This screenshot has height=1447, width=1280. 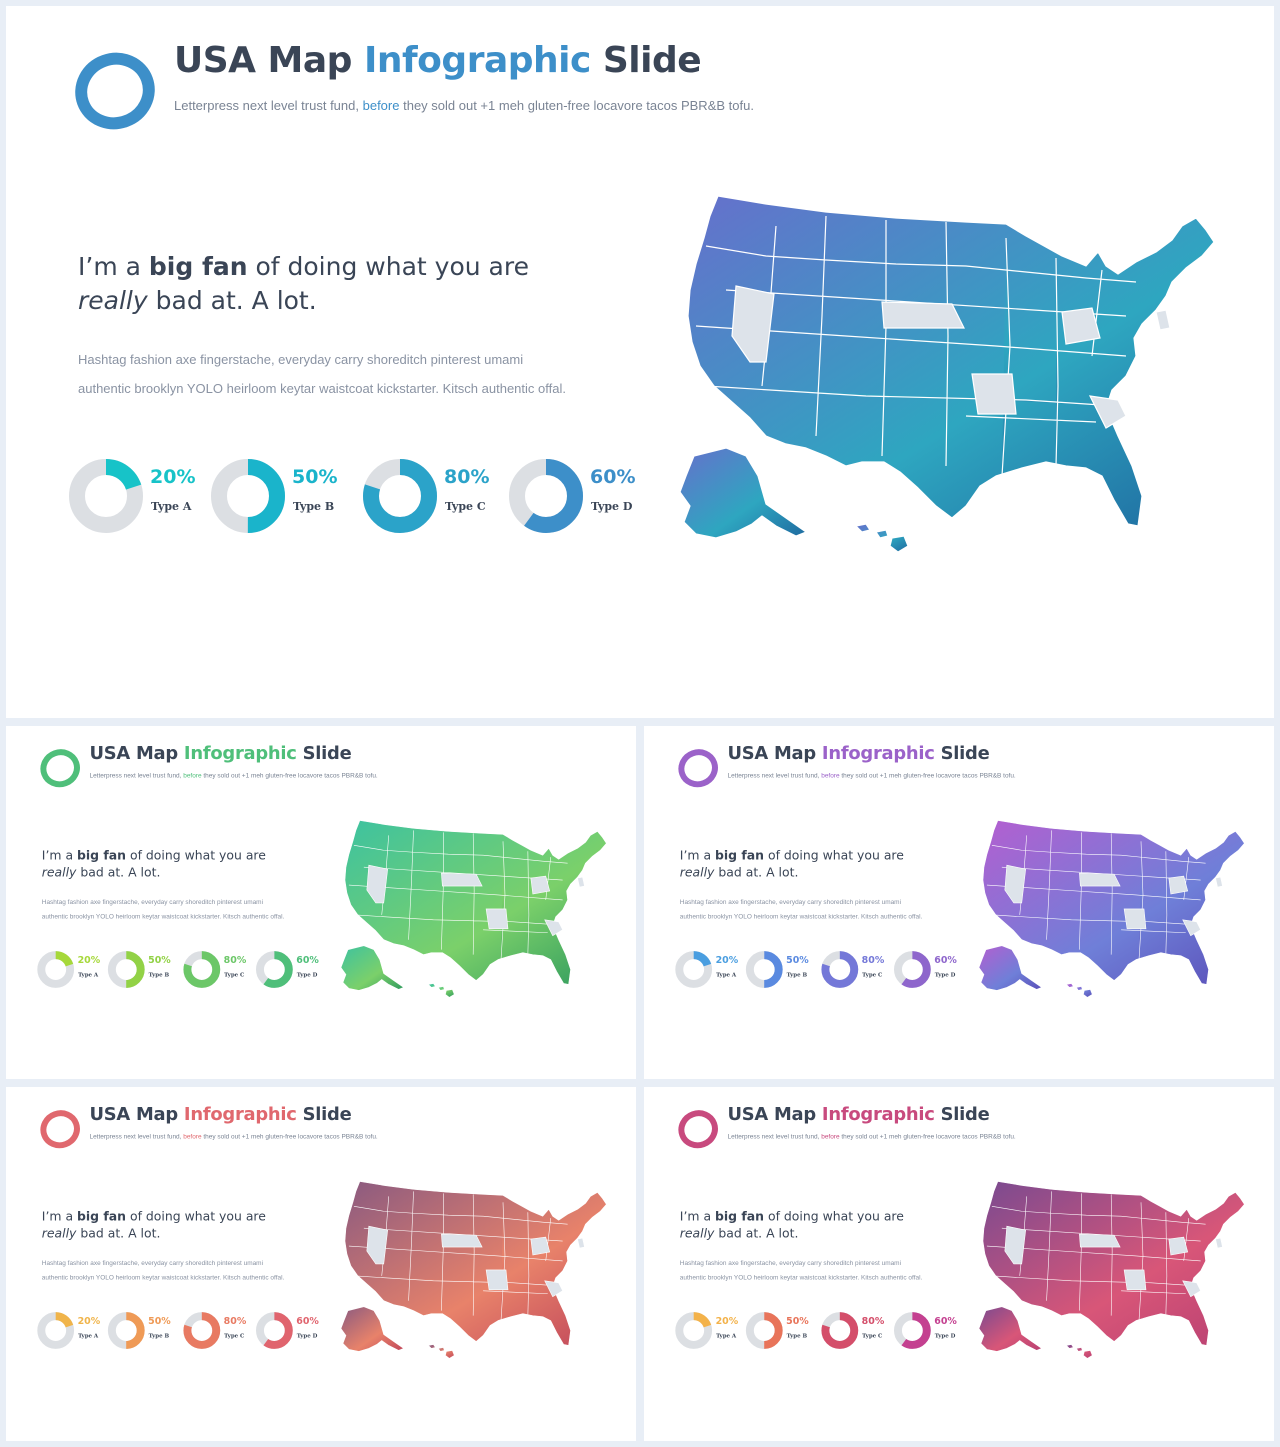 What do you see at coordinates (873, 1321) in the screenshot?
I see `donut-percent: 80%` at bounding box center [873, 1321].